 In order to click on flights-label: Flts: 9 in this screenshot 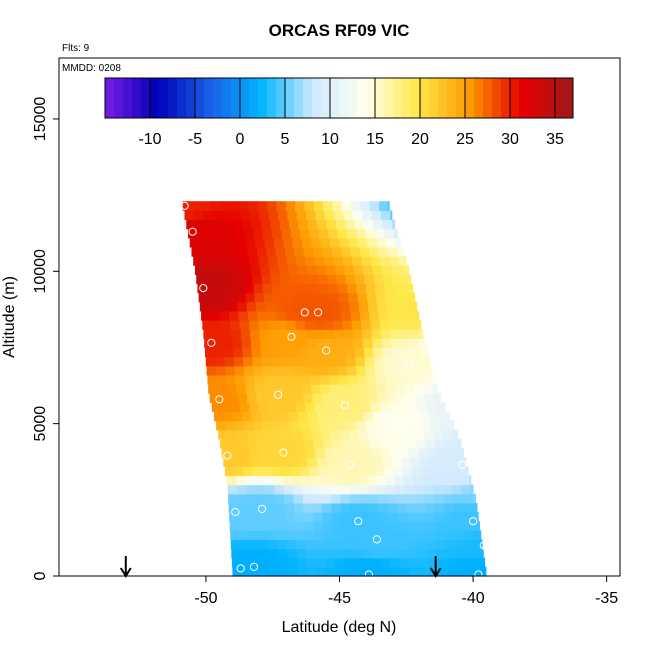, I will do `click(76, 48)`.